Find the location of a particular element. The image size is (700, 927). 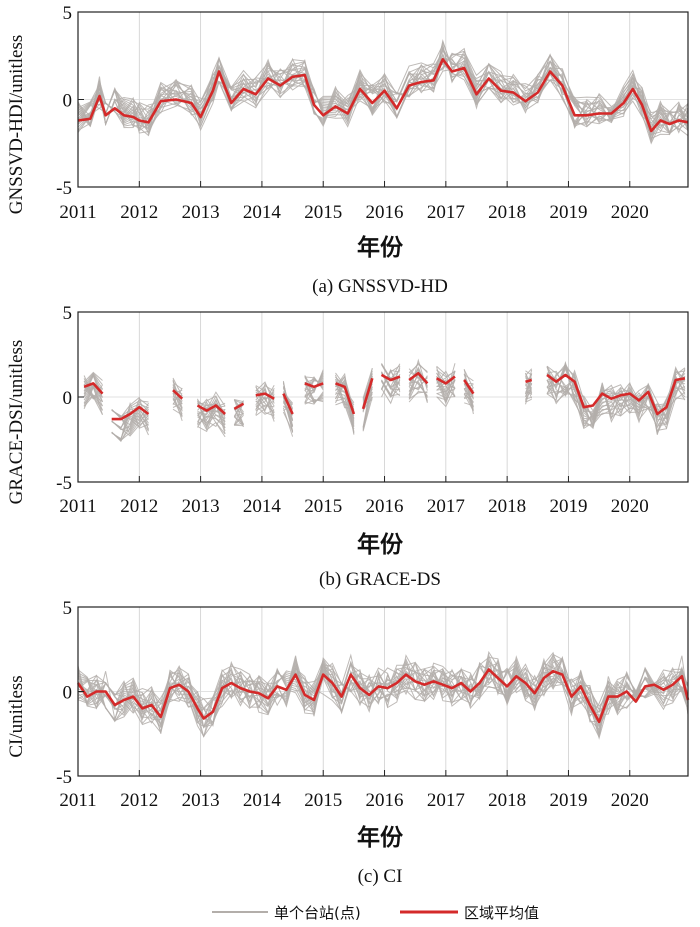

panel-caption: (a) GNSSVD-HD is located at coordinates (380, 286).